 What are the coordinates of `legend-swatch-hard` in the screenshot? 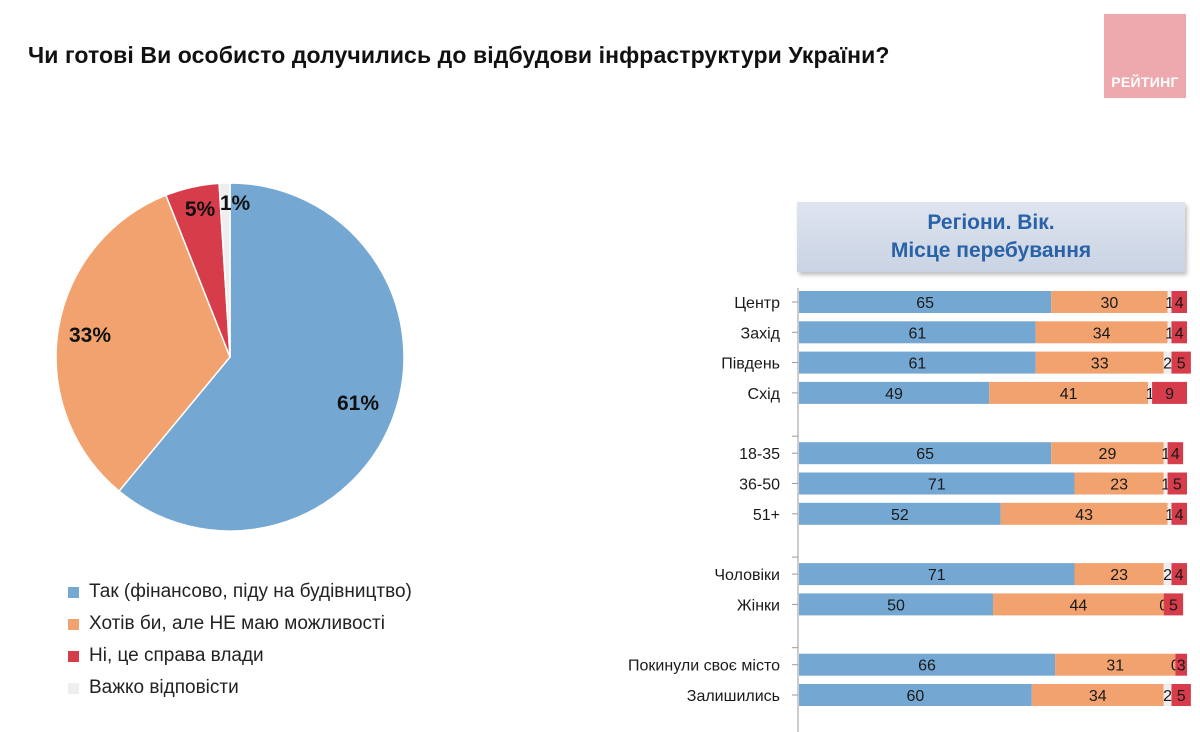 It's located at (73, 688).